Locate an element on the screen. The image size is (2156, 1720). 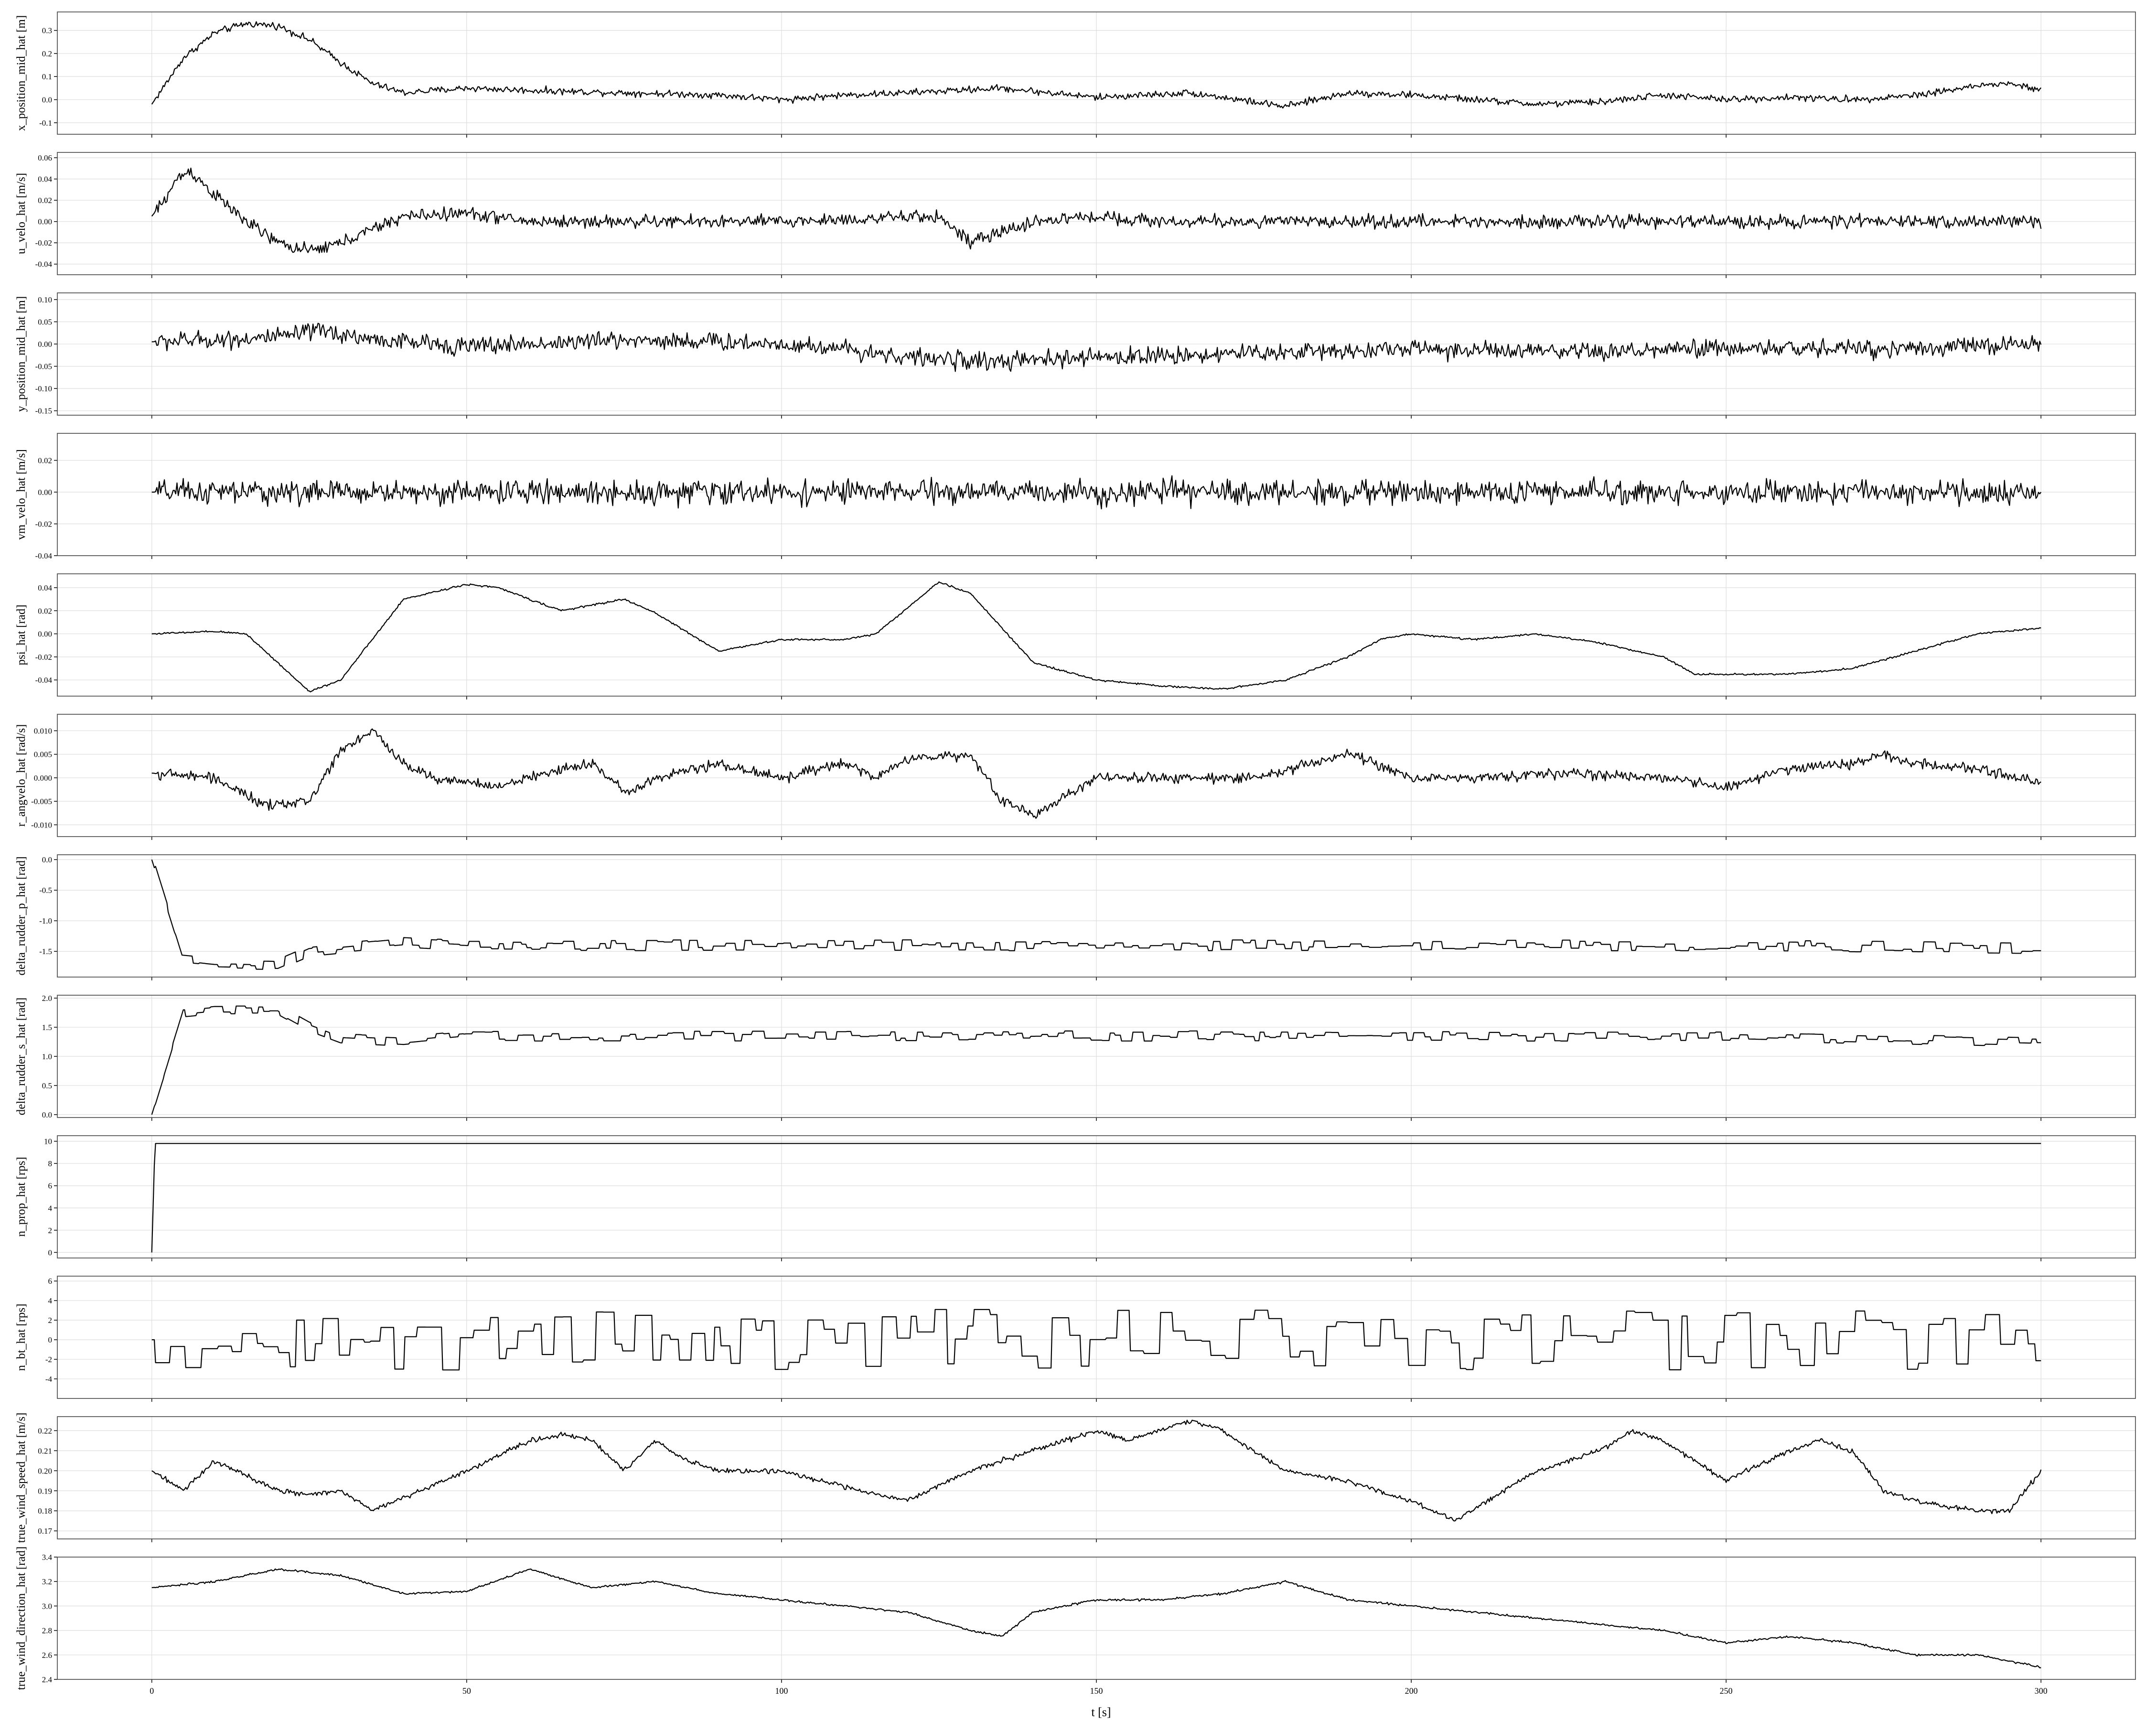
y-tick-label: -0.005 is located at coordinates (41, 802).